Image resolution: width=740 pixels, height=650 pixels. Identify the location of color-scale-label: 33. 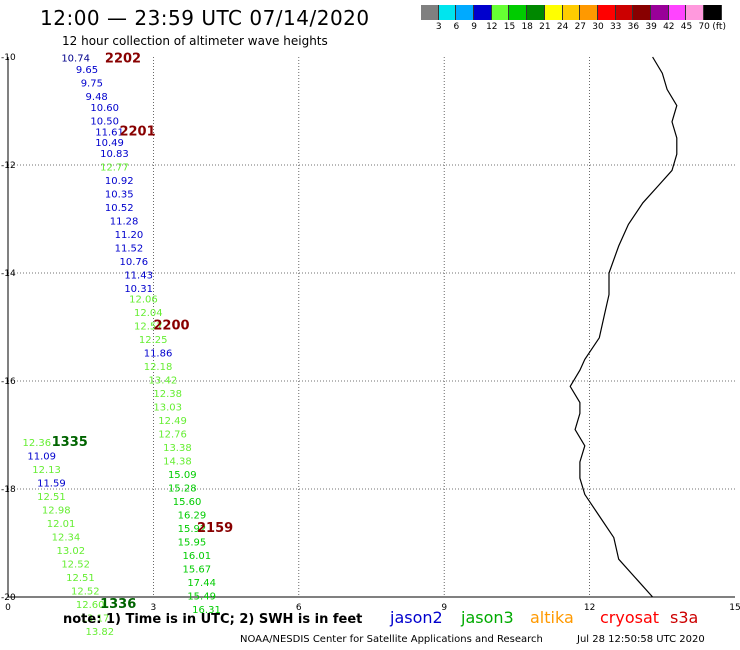
(615, 27).